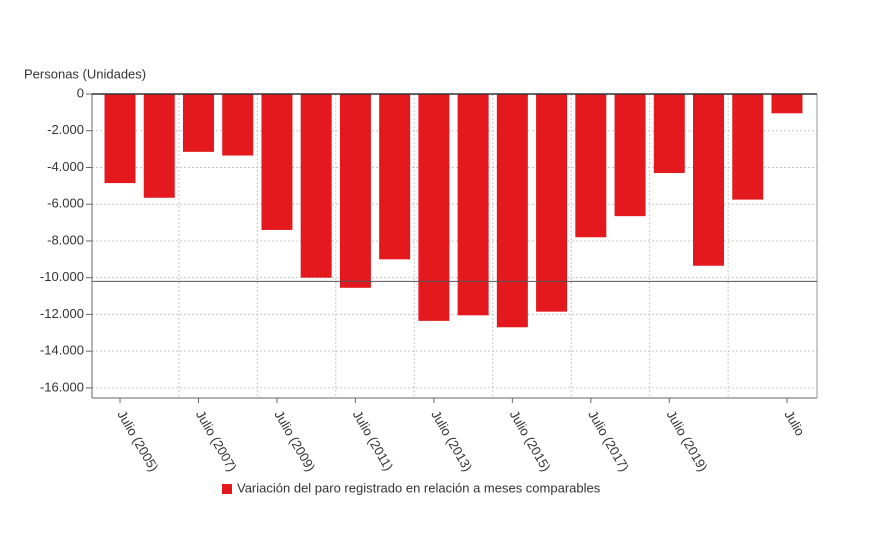 The image size is (886, 560). Describe the element at coordinates (687, 441) in the screenshot. I see `x-tick-label: Julio (2019)` at that location.